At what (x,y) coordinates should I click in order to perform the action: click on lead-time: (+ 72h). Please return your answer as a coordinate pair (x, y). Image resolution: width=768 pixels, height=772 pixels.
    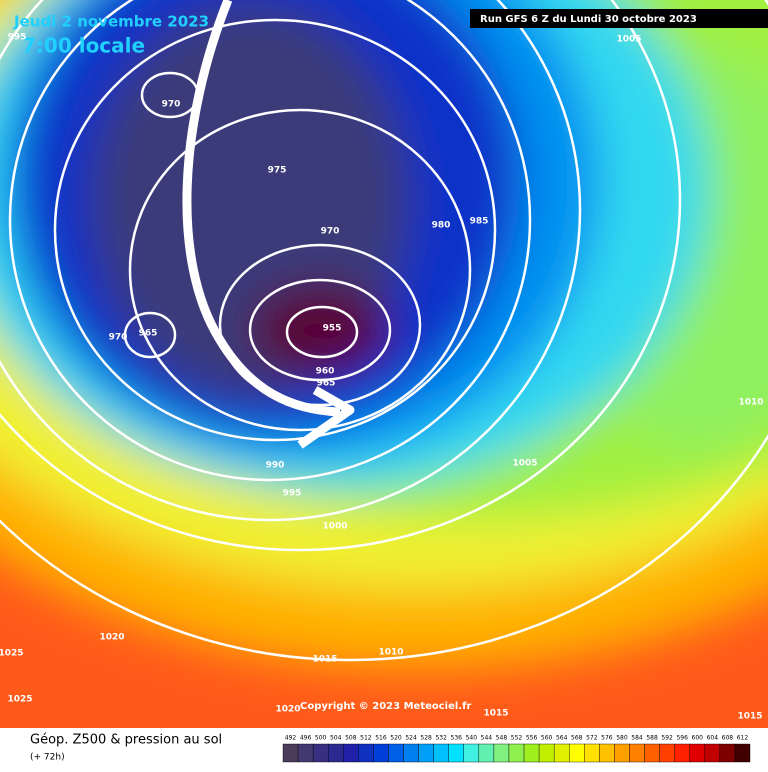
    Looking at the image, I should click on (47, 758).